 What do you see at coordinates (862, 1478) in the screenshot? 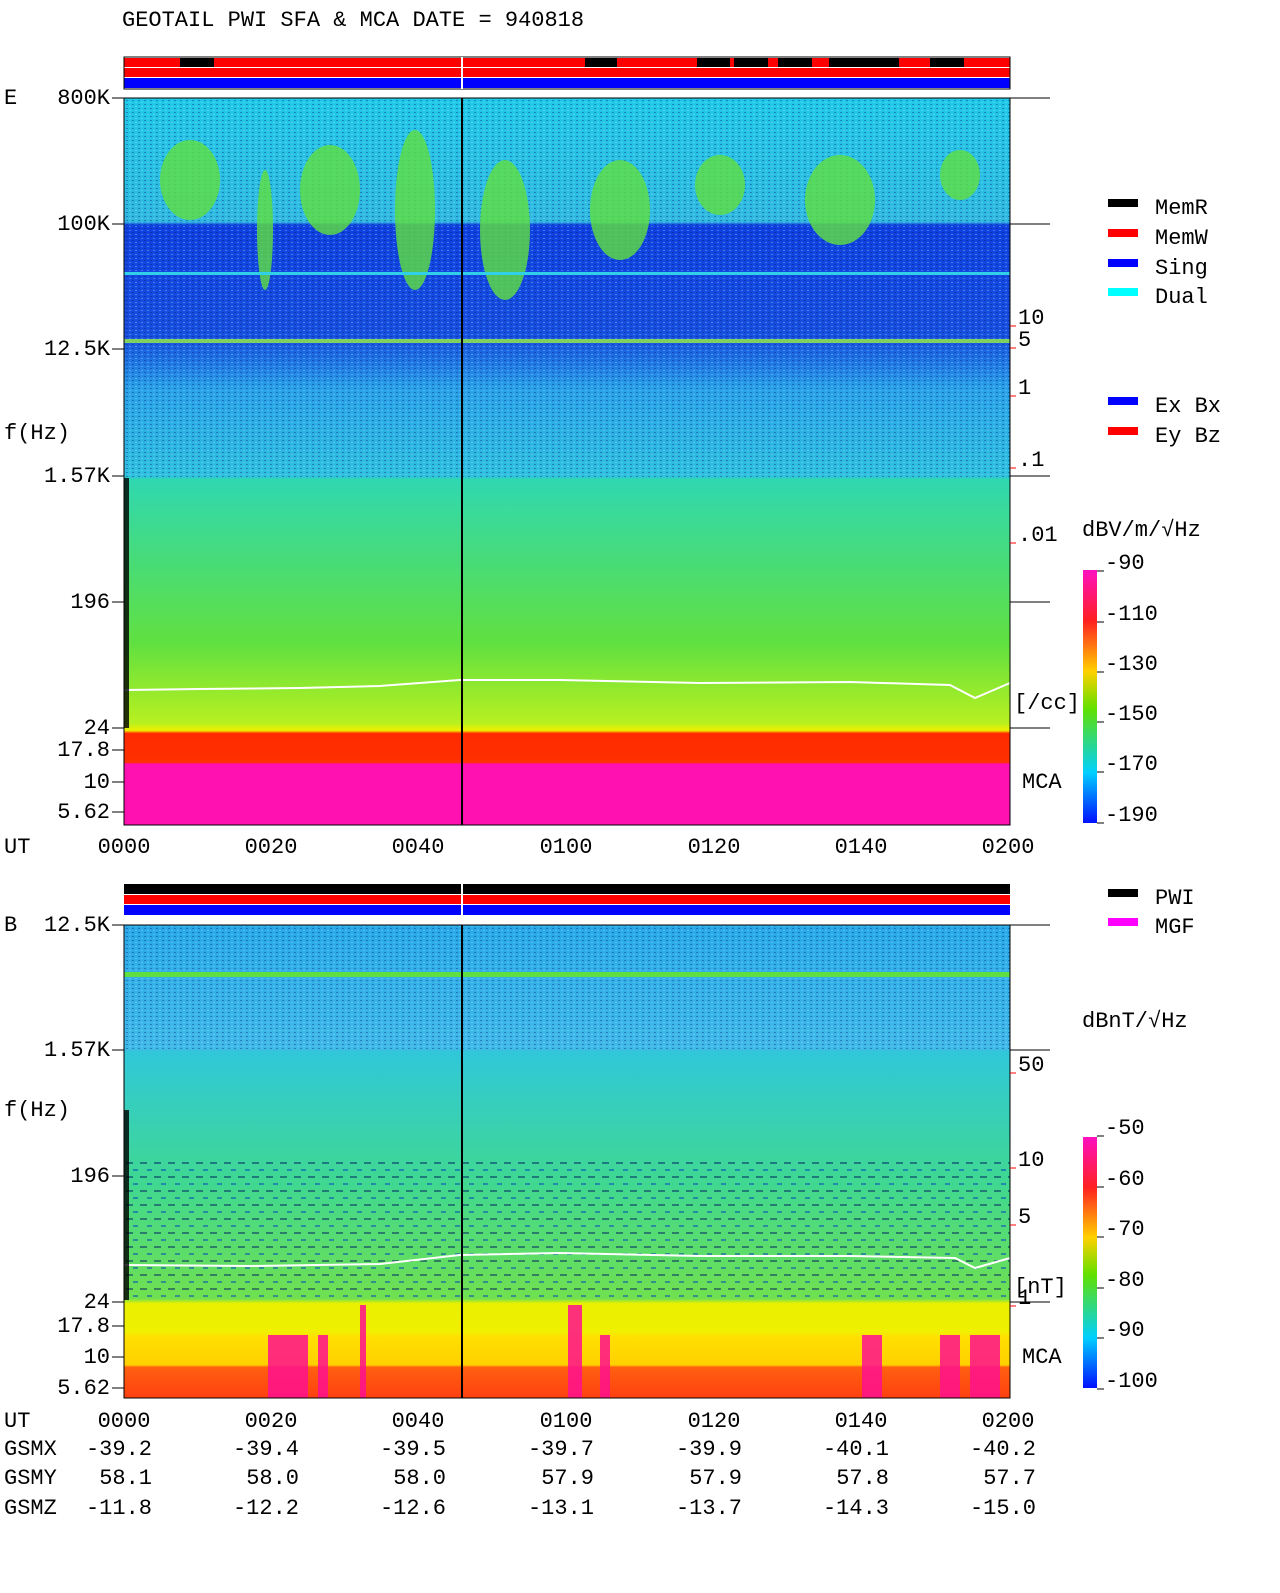
I see `ephemeris-value: 57.8` at bounding box center [862, 1478].